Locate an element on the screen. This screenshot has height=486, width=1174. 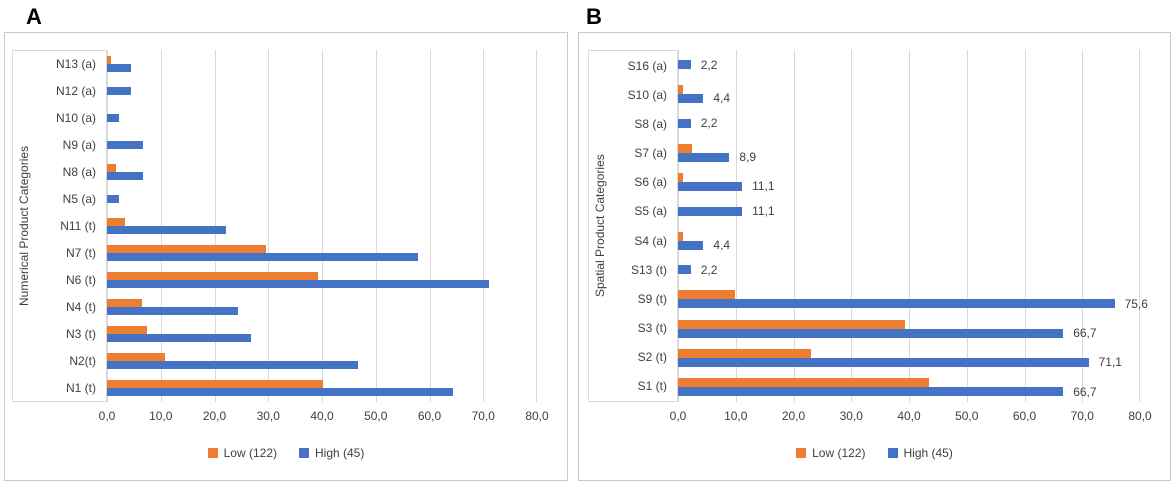
x-tick-label: 20,0 is located at coordinates (793, 416).